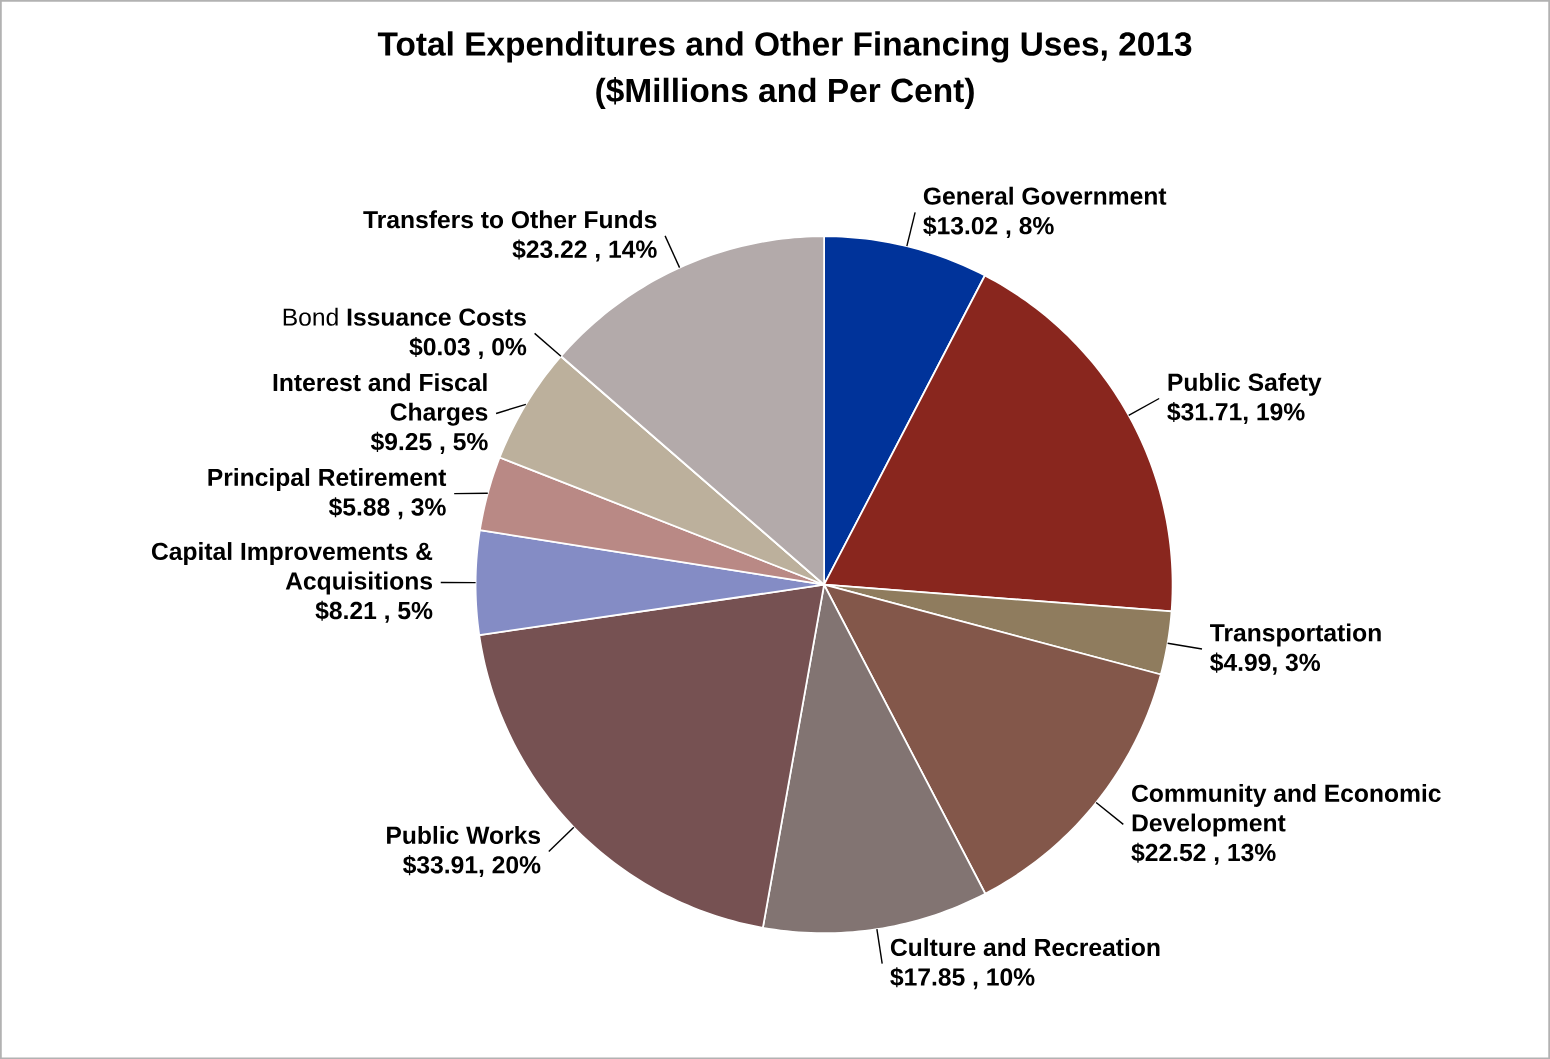 This screenshot has width=1550, height=1059. I want to click on slice-label: Transportation, so click(1295, 635).